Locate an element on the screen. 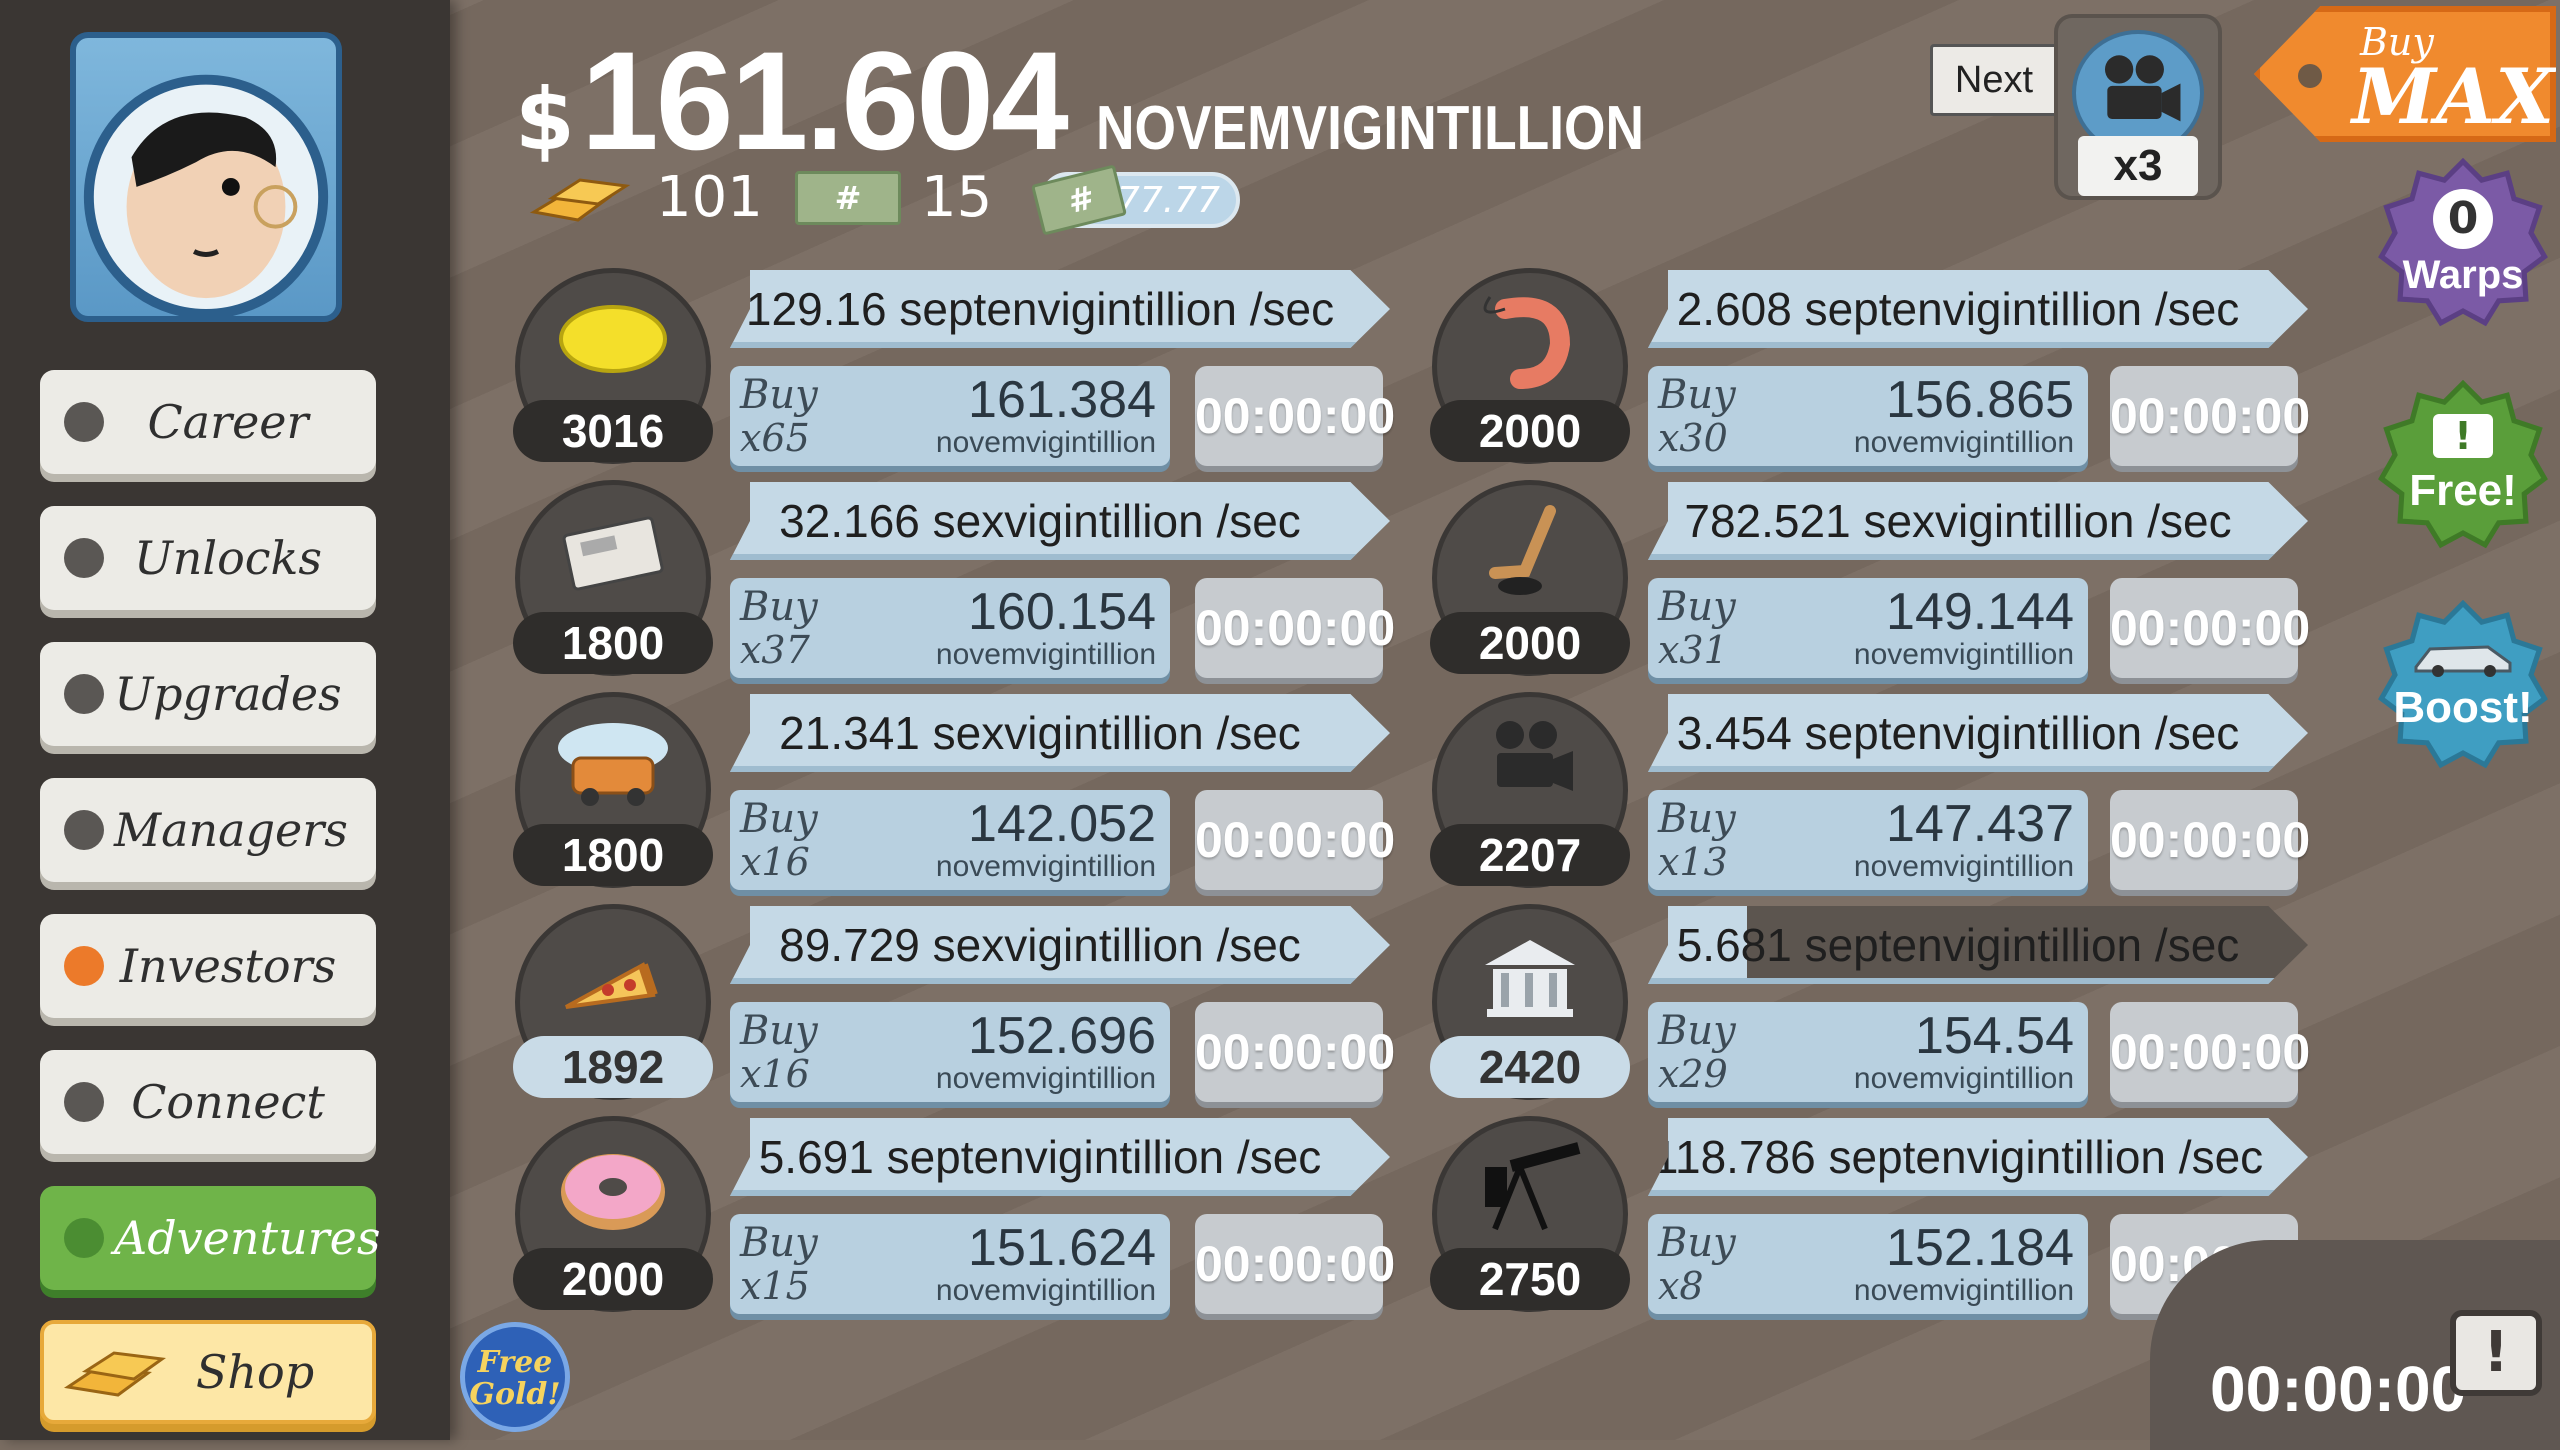 The image size is (2560, 1450). buy-cost: 152.184 is located at coordinates (1980, 1248).